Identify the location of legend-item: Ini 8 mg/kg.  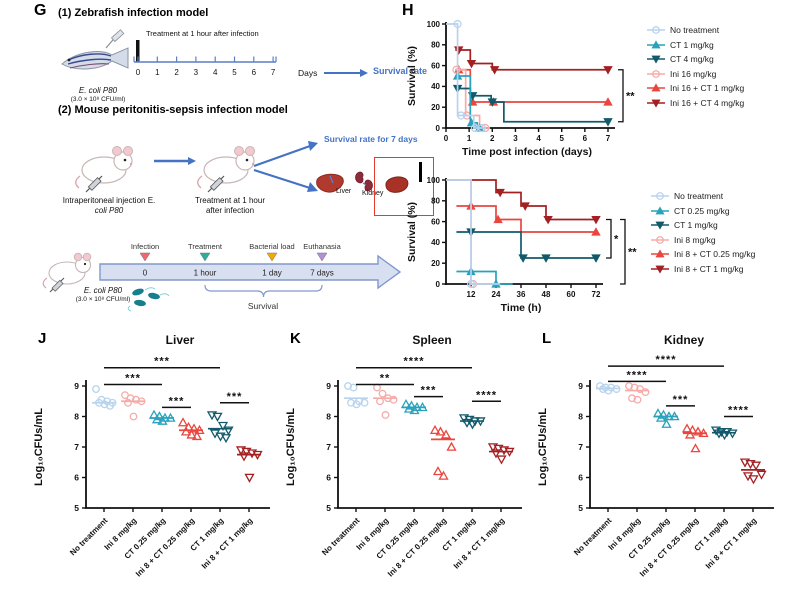
(702, 240).